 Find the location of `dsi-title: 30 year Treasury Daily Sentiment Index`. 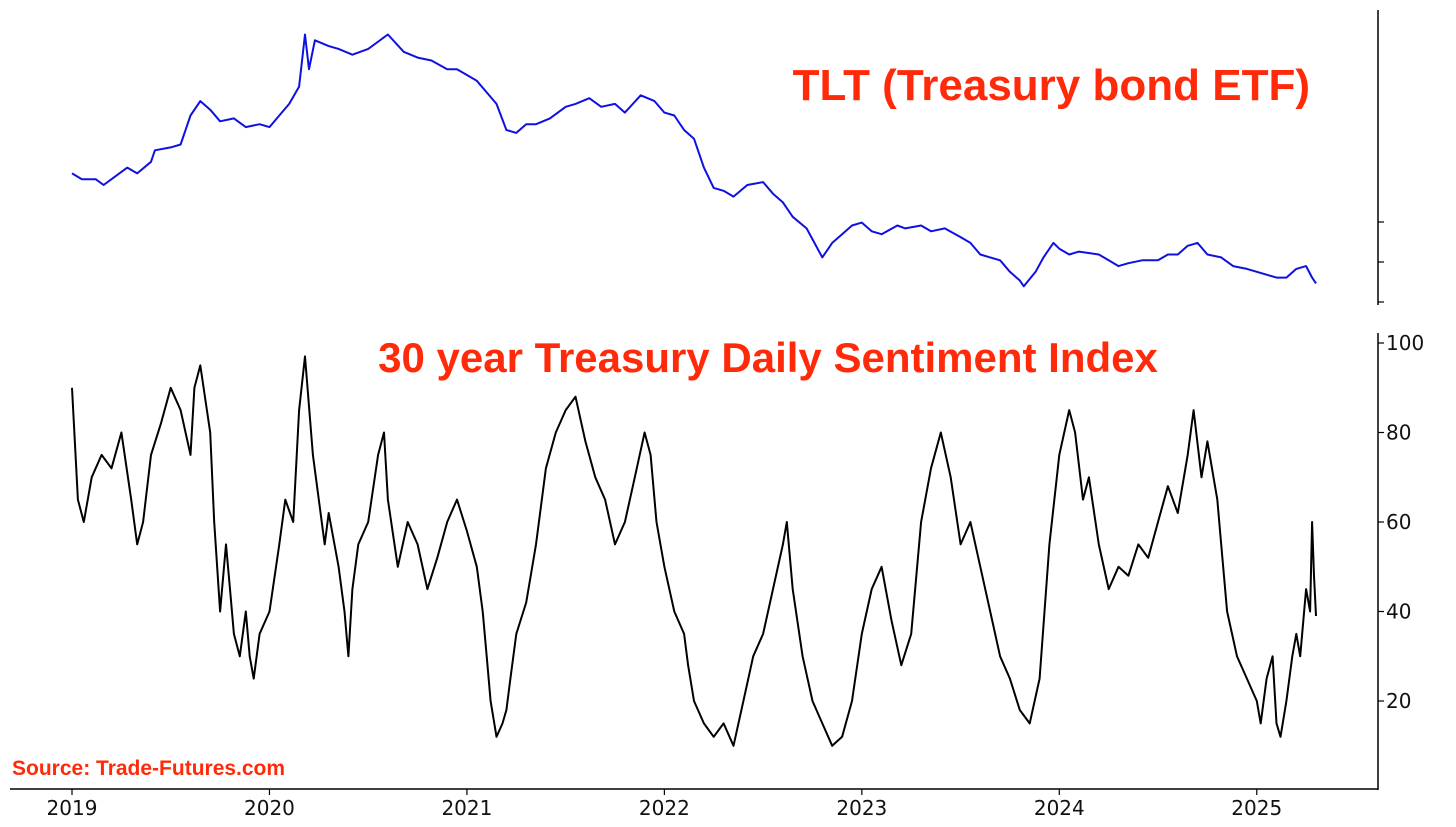

dsi-title: 30 year Treasury Daily Sentiment Index is located at coordinates (768, 357).